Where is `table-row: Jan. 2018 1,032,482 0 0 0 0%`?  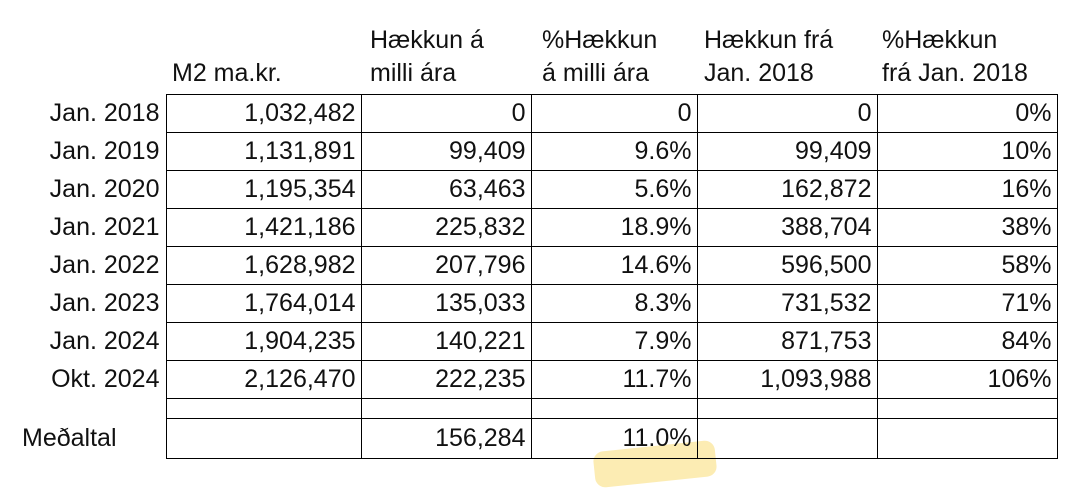 table-row: Jan. 2018 1,032,482 0 0 0 0% is located at coordinates (529, 113).